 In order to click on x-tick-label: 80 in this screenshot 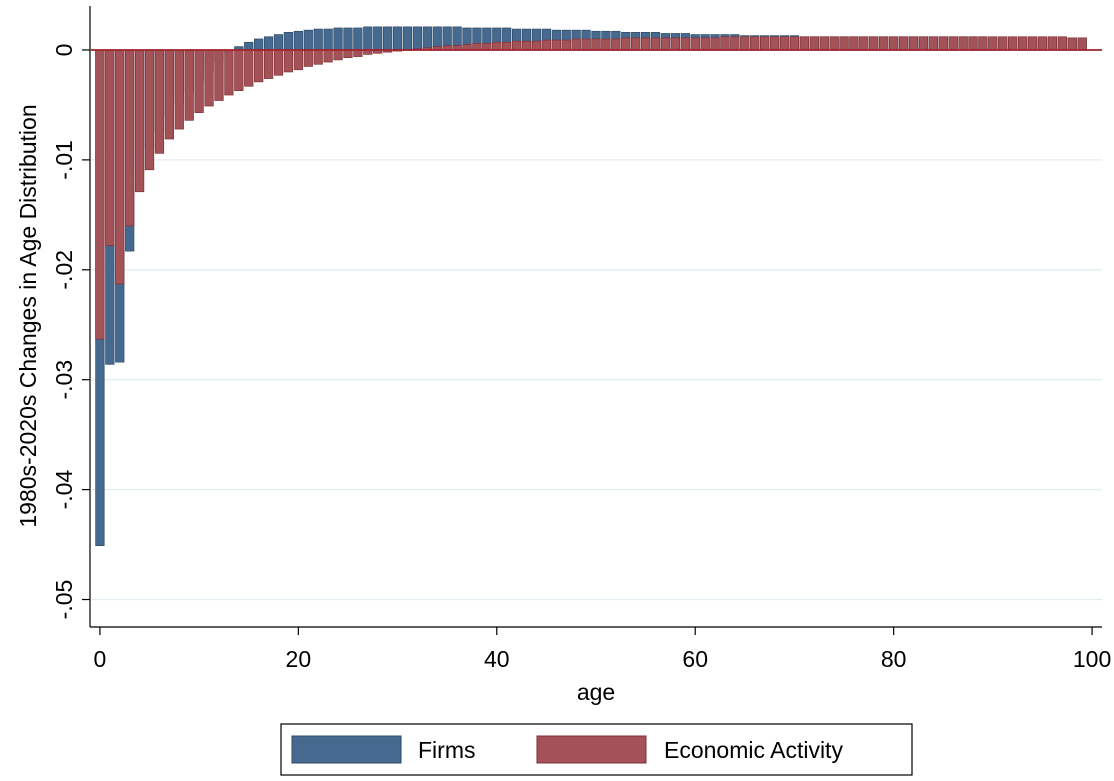, I will do `click(894, 659)`.